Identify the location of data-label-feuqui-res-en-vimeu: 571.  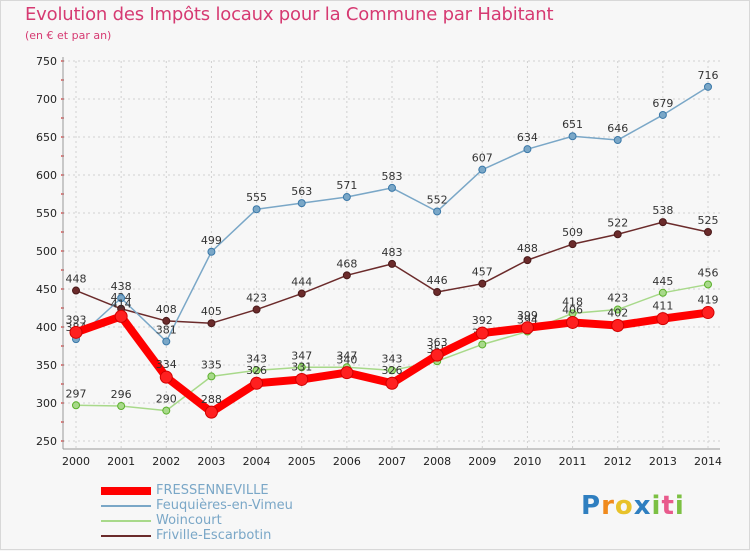
(346, 185).